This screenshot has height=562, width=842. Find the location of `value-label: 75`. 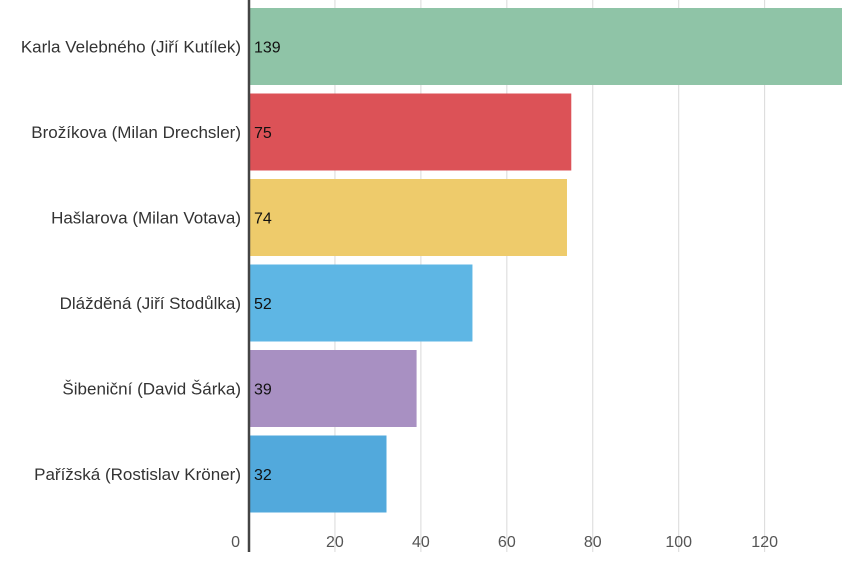

value-label: 75 is located at coordinates (263, 133).